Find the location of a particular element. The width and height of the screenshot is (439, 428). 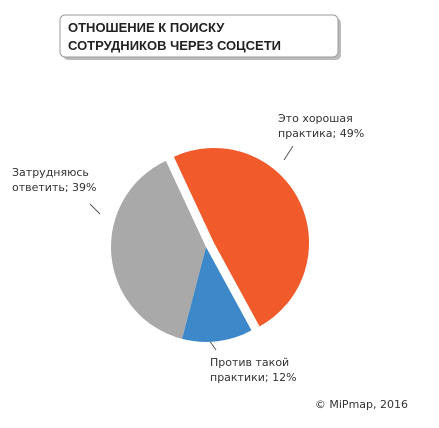

data-label: ответить; 39% is located at coordinates (54, 187).